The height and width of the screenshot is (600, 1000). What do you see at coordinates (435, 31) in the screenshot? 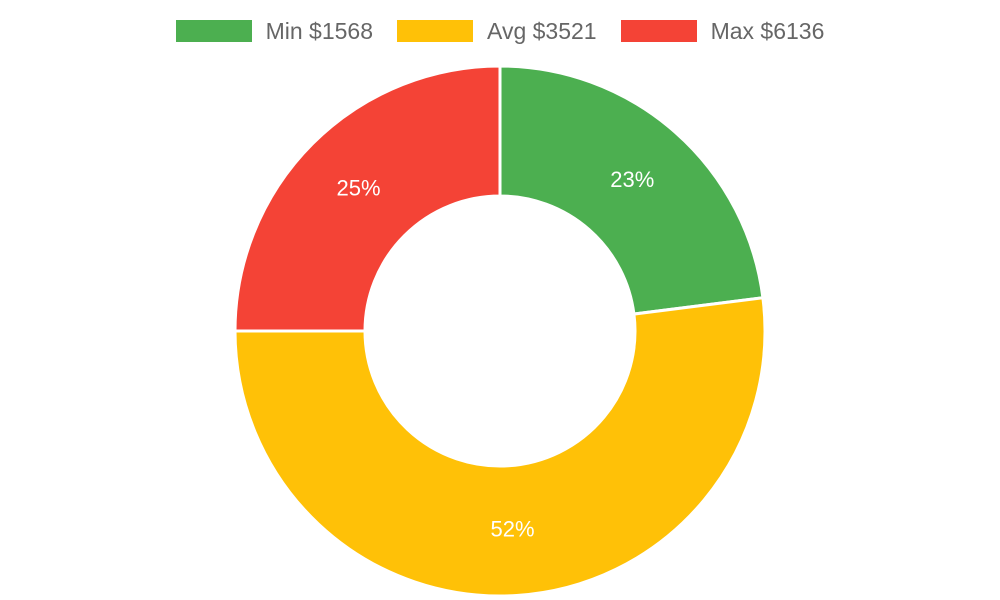
I see `legend-swatch-avg` at bounding box center [435, 31].